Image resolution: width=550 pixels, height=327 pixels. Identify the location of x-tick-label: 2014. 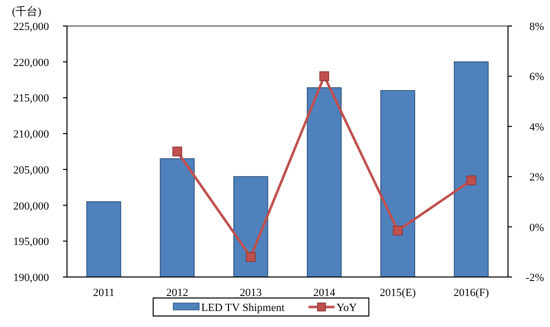
(324, 293).